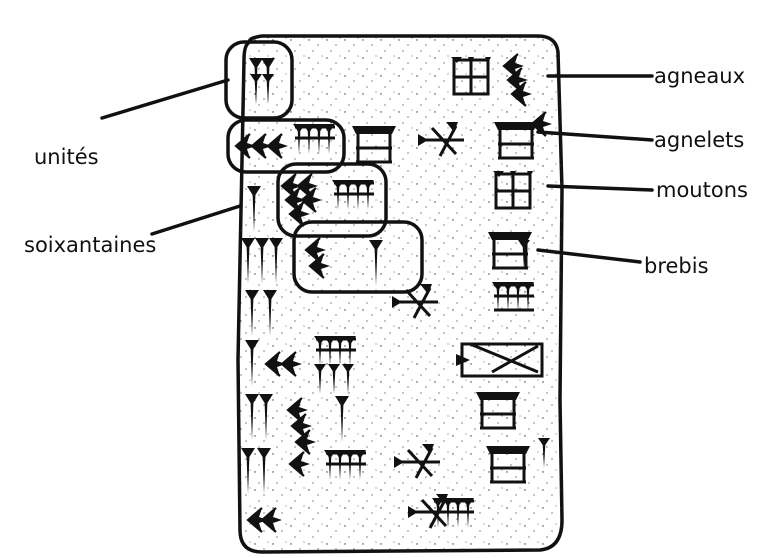  Describe the element at coordinates (165, 99) in the screenshot. I see `pointer-units` at that location.